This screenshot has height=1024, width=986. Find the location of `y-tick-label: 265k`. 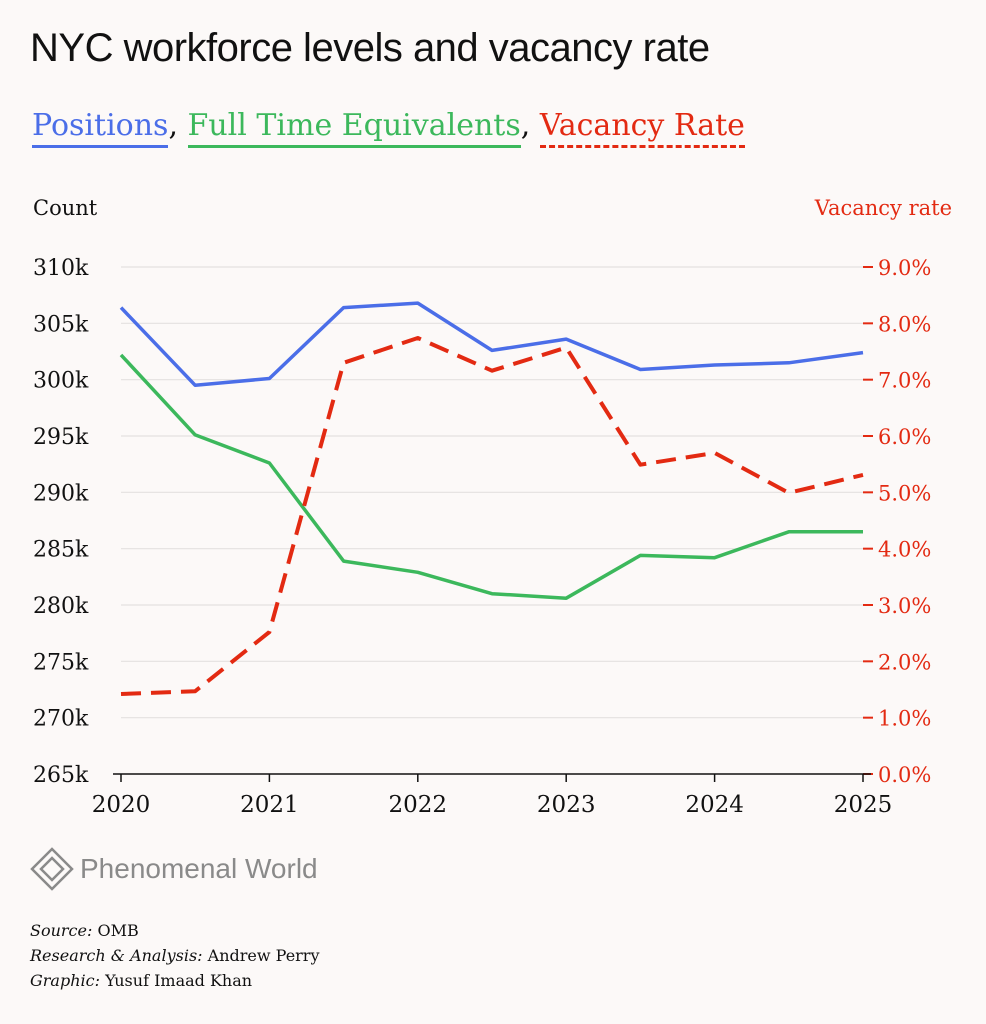

y-tick-label: 265k is located at coordinates (61, 775).